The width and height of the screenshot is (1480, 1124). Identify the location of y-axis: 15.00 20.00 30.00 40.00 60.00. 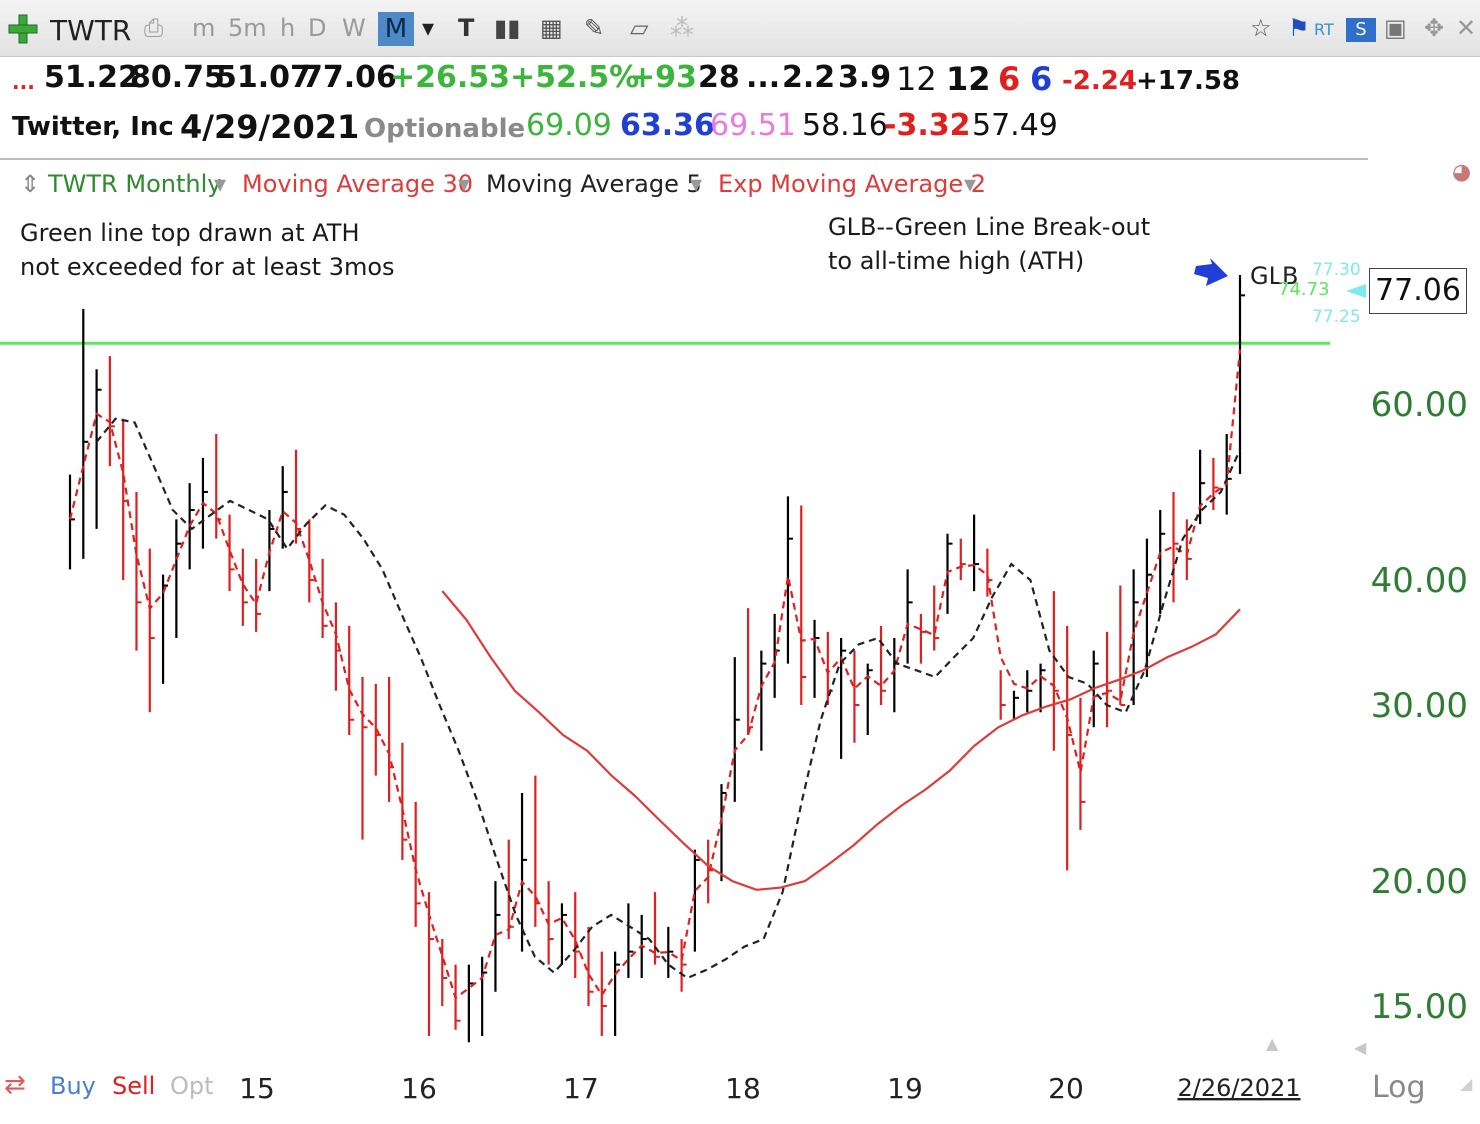
(1419, 706).